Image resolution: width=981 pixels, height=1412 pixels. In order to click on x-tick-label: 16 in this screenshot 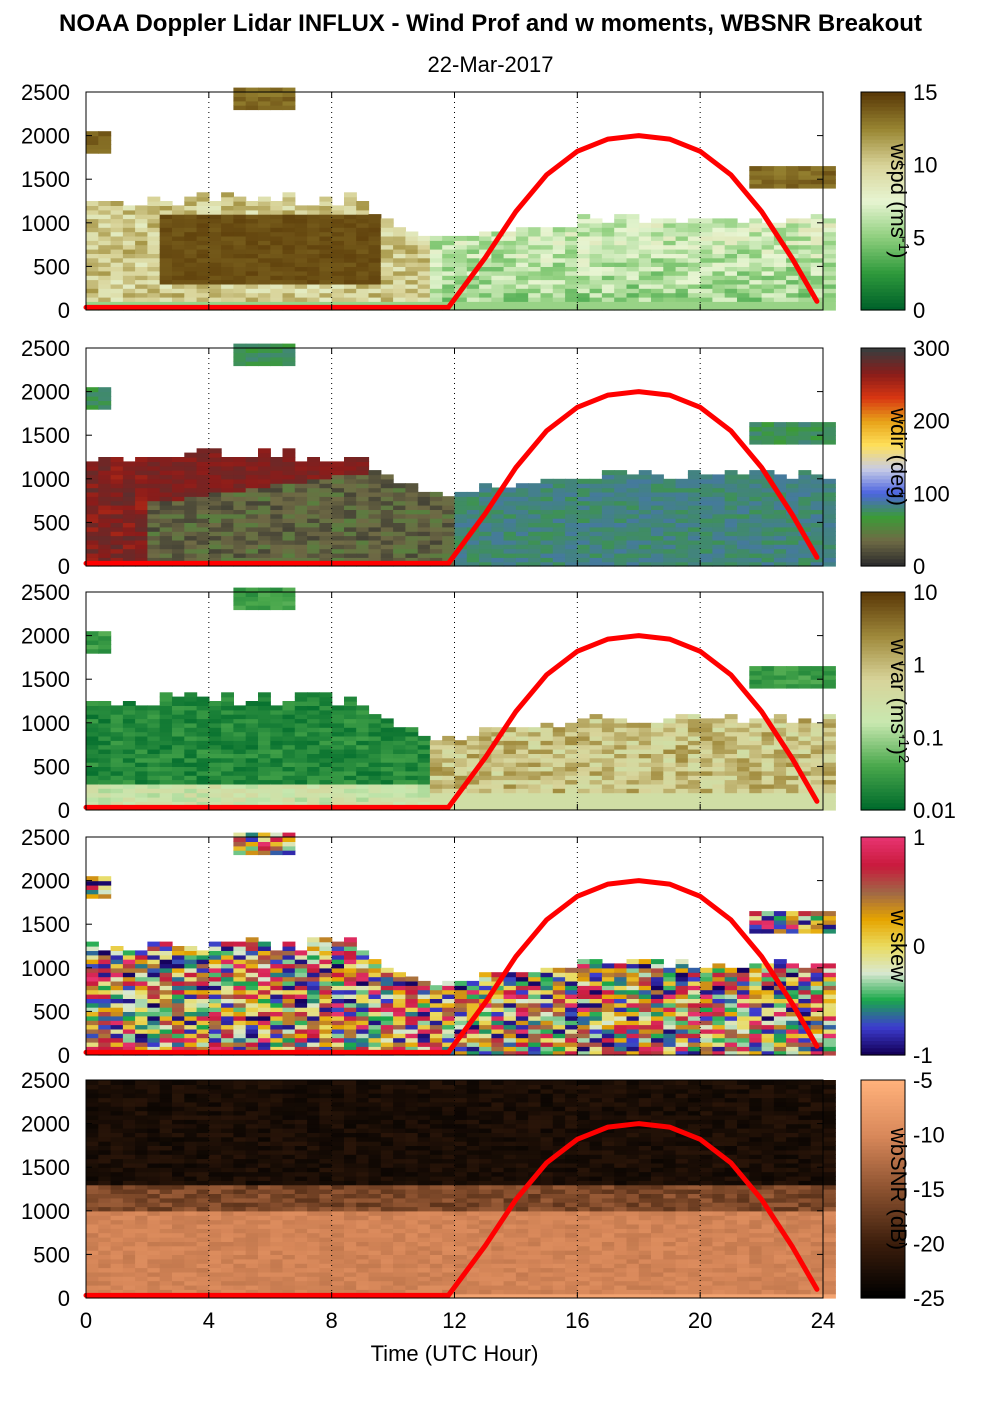, I will do `click(577, 1320)`.